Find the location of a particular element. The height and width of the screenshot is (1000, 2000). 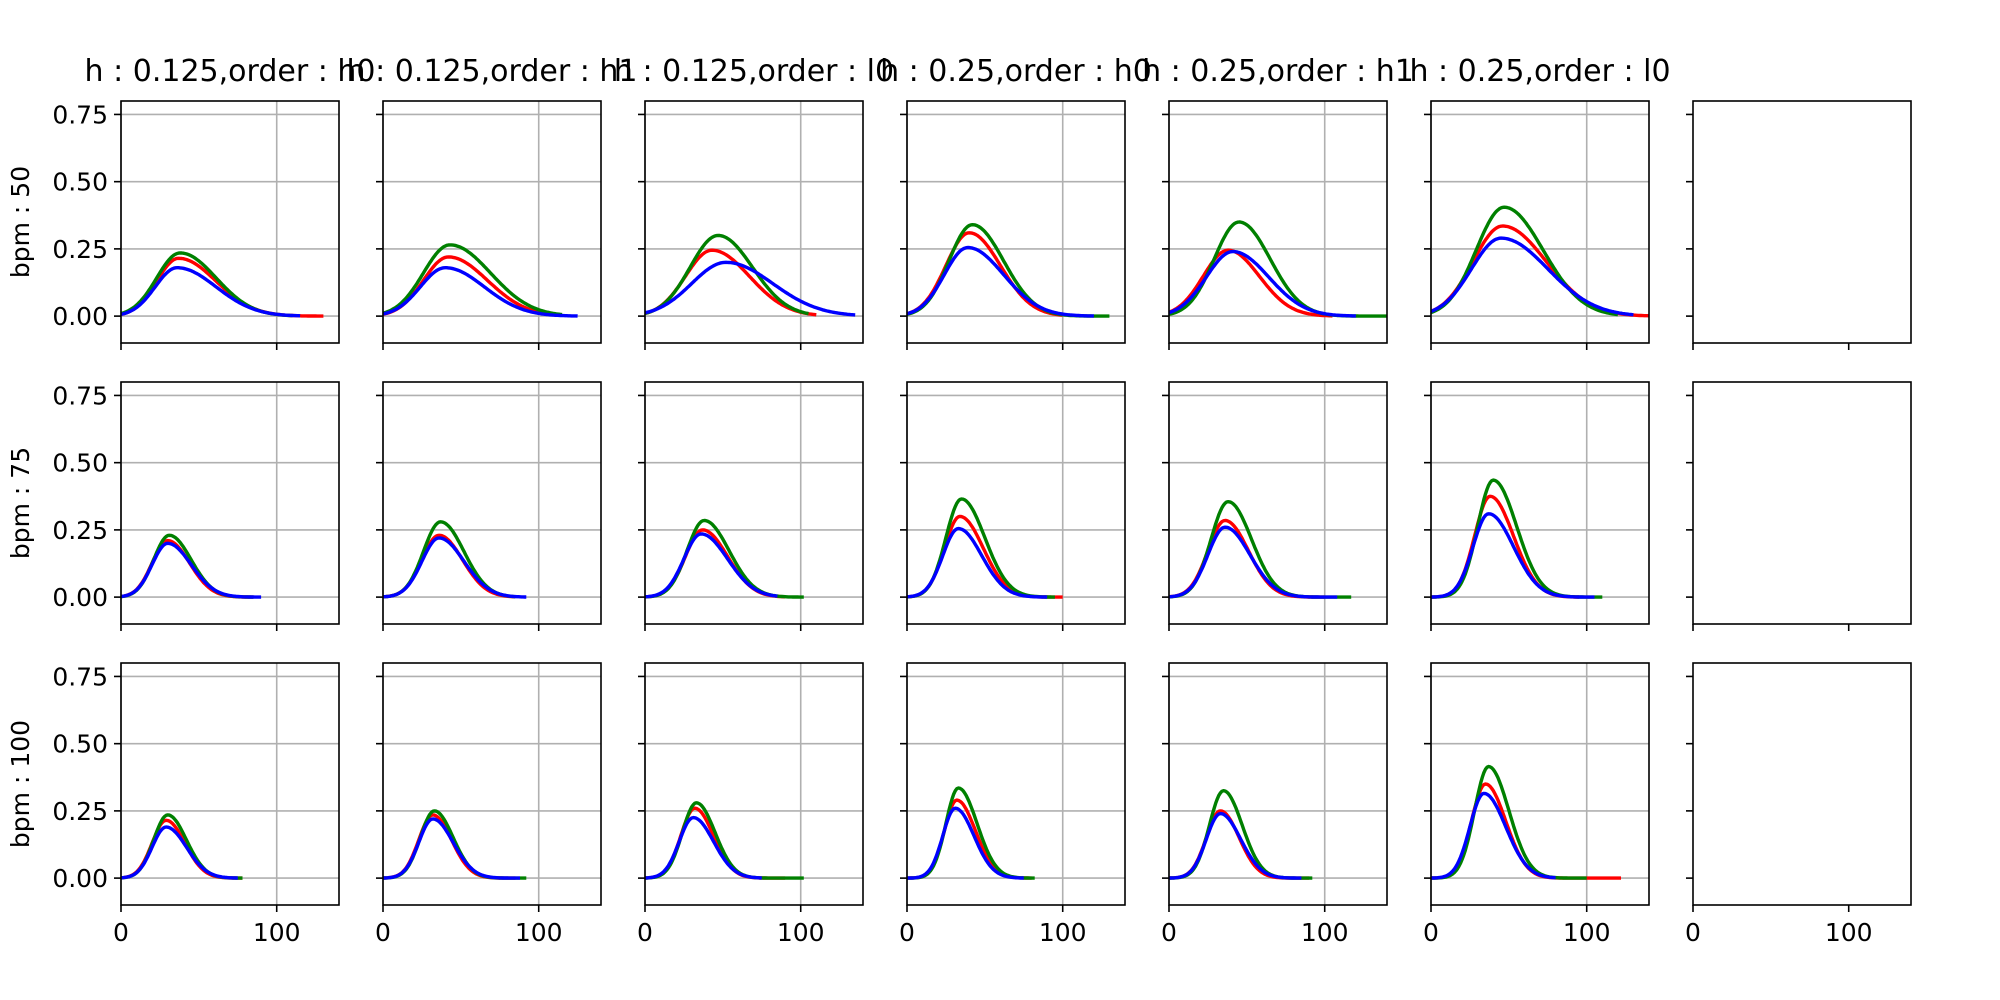

subplot-r1-c3 is located at coordinates (1013, 506).